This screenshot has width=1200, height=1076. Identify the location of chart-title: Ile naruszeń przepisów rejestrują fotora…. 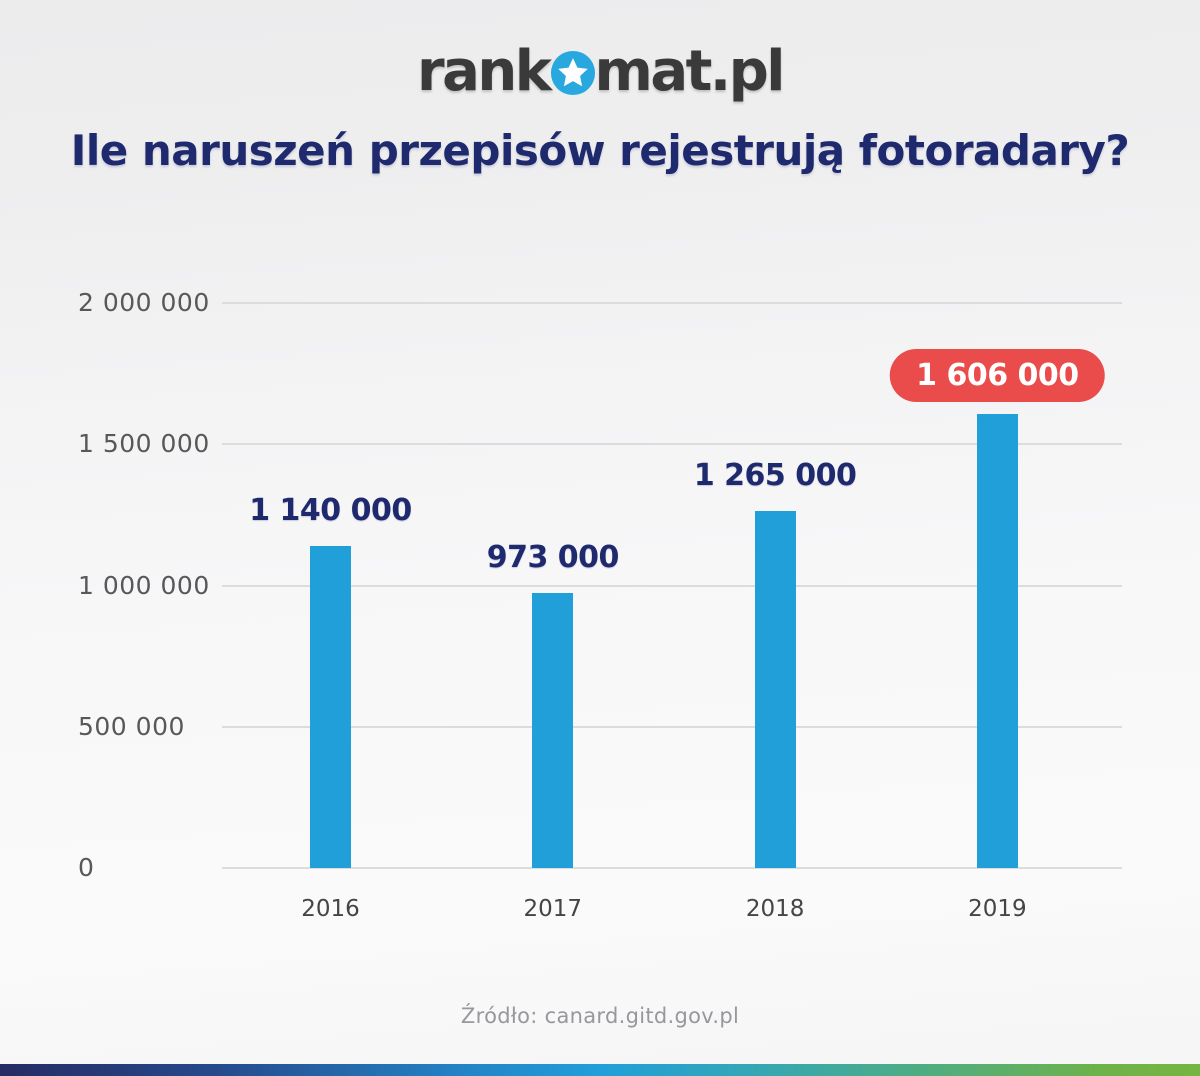
(600, 150).